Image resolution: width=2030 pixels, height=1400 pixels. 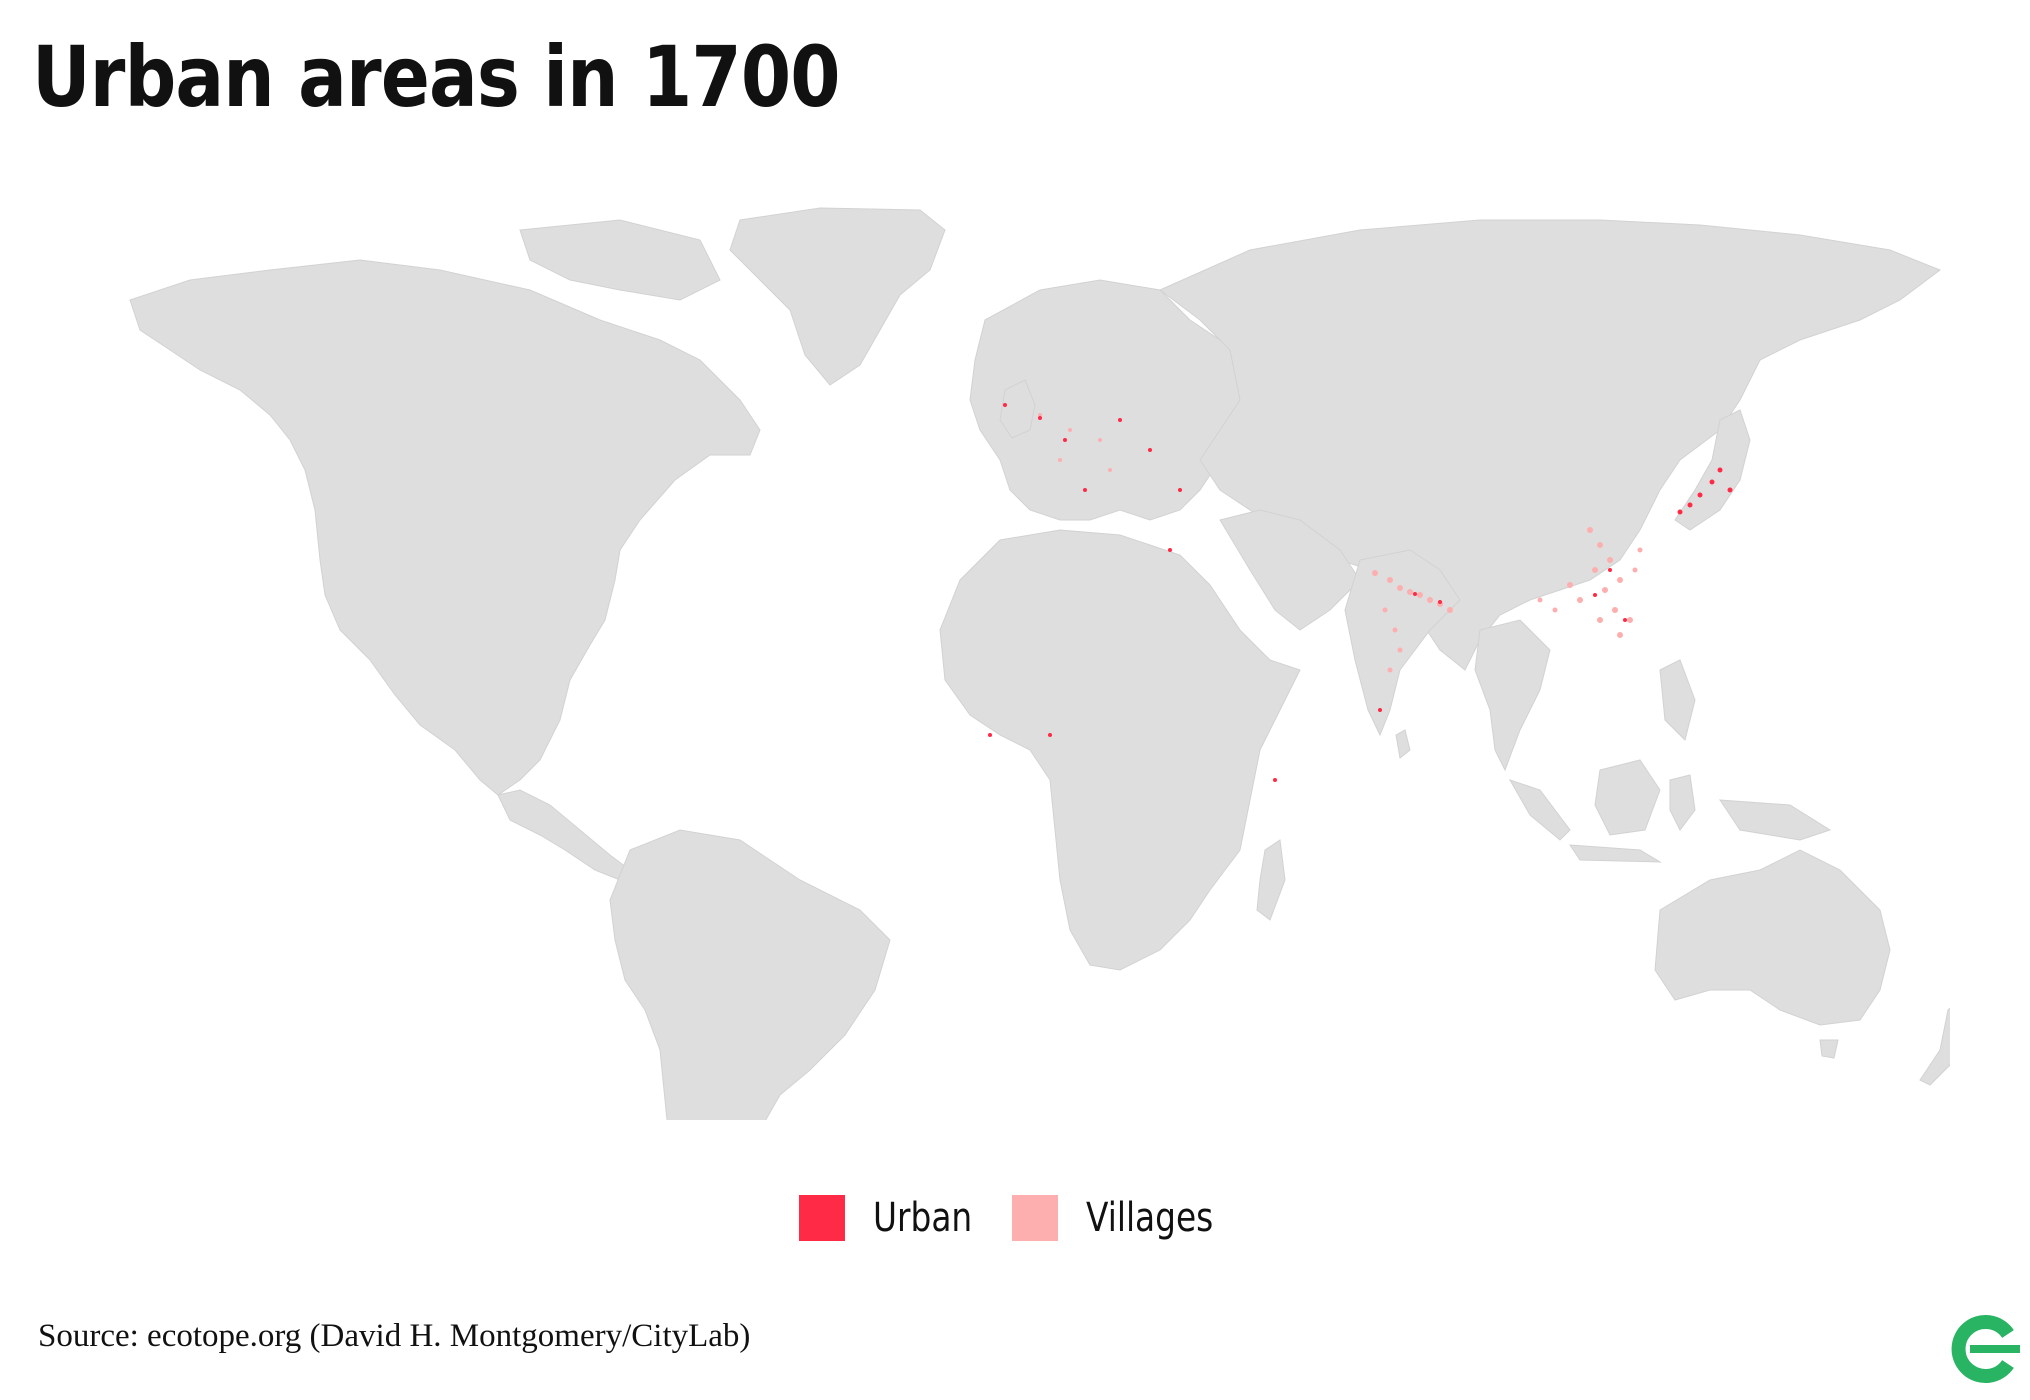 What do you see at coordinates (1512, 695) in the screenshot?
I see `southeast-asia` at bounding box center [1512, 695].